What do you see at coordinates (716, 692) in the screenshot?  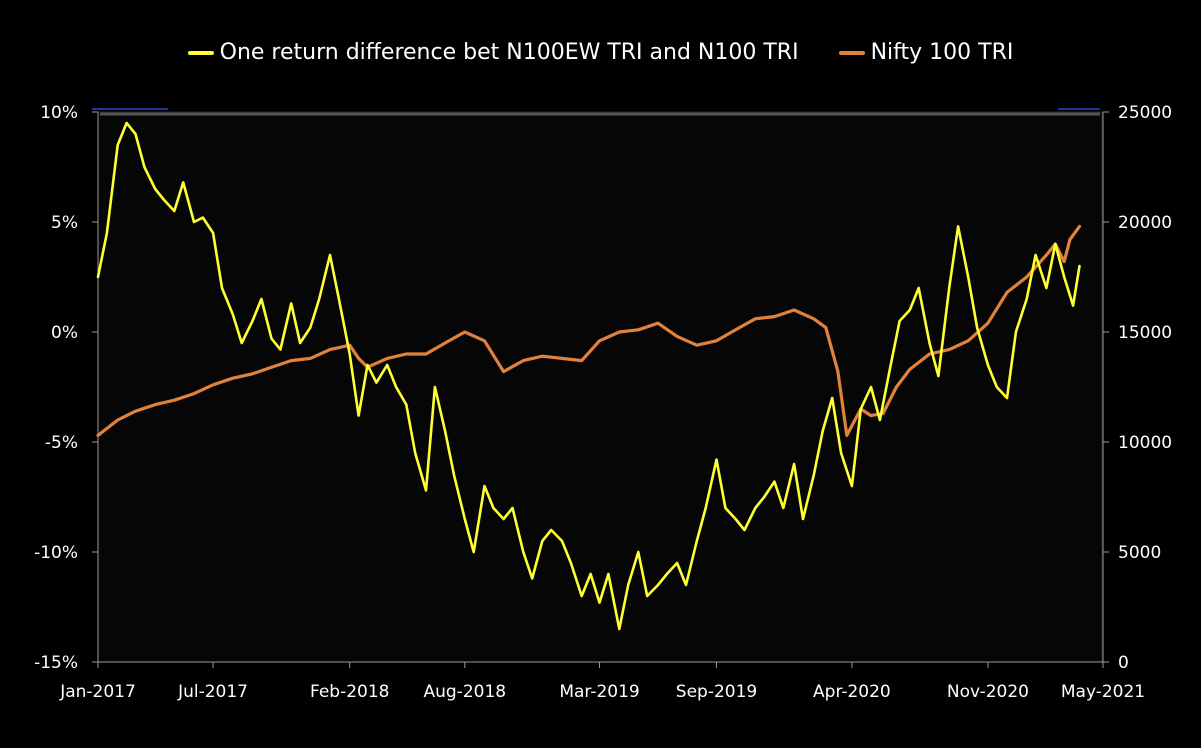 I see `x-tick-label: Sep-2019` at bounding box center [716, 692].